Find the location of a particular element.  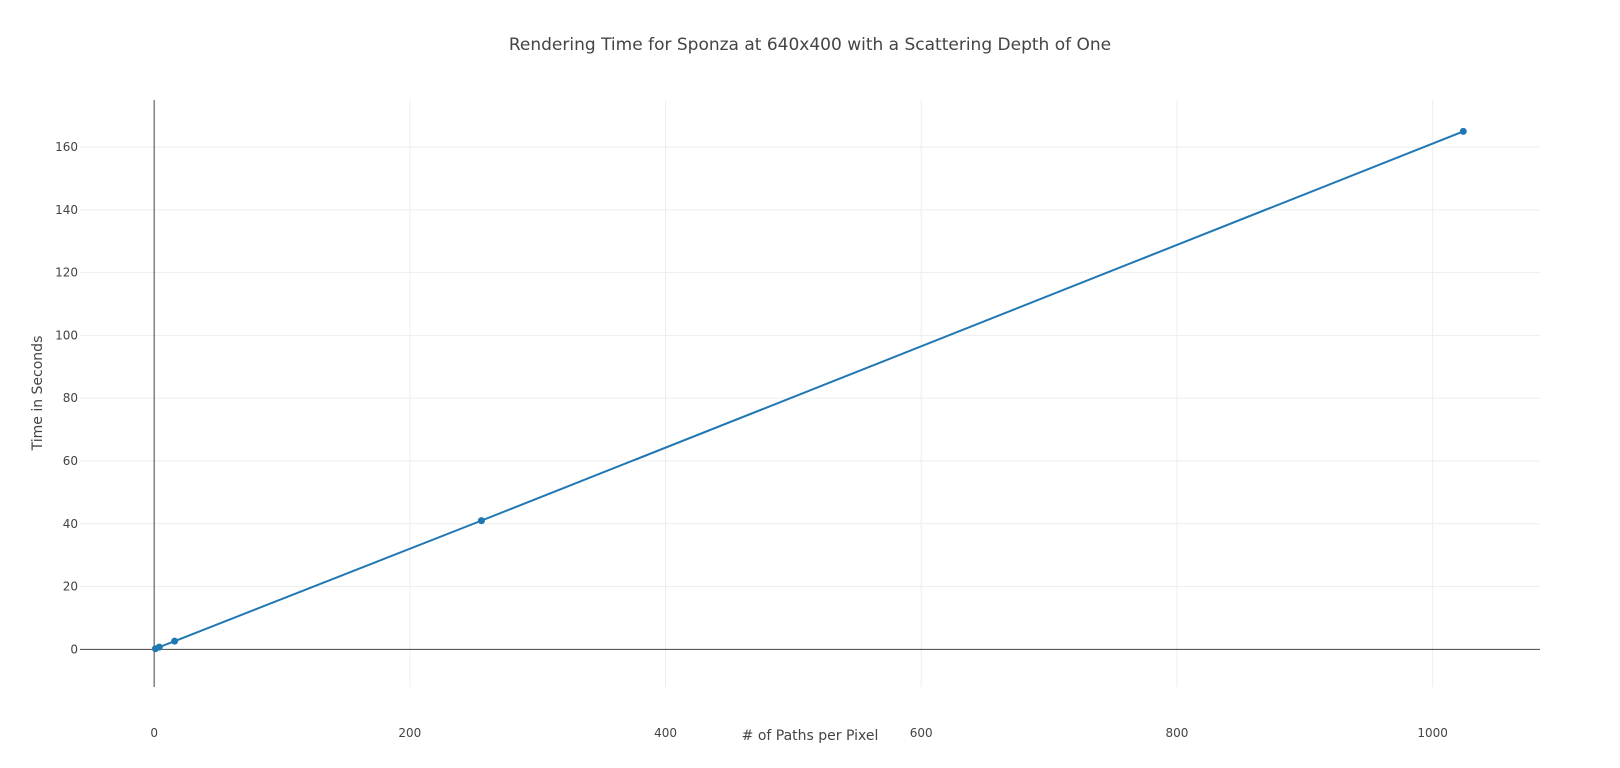

y-tick-label: 0 is located at coordinates (74, 649).